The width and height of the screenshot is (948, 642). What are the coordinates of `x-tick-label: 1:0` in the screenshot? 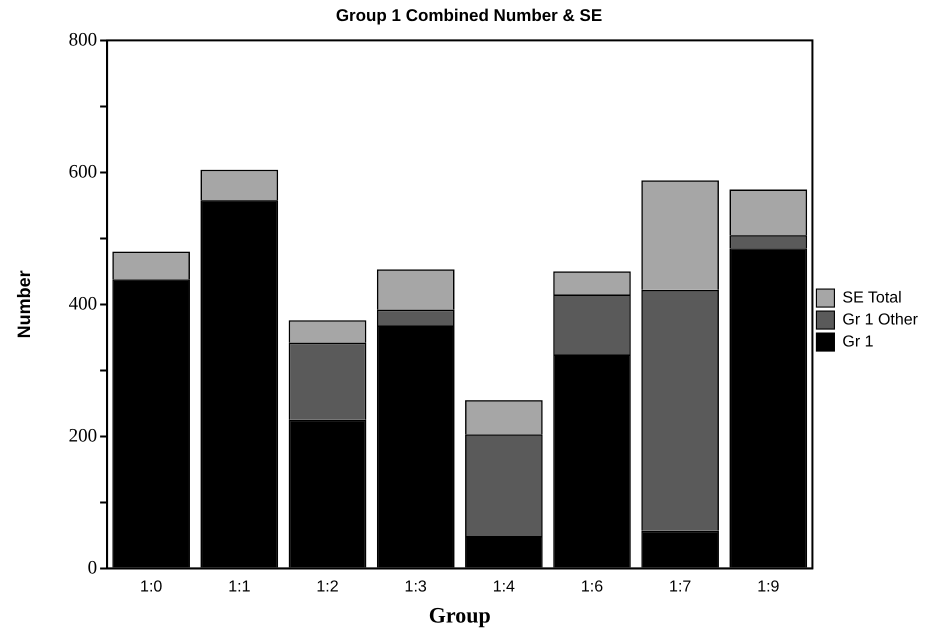 It's located at (151, 587).